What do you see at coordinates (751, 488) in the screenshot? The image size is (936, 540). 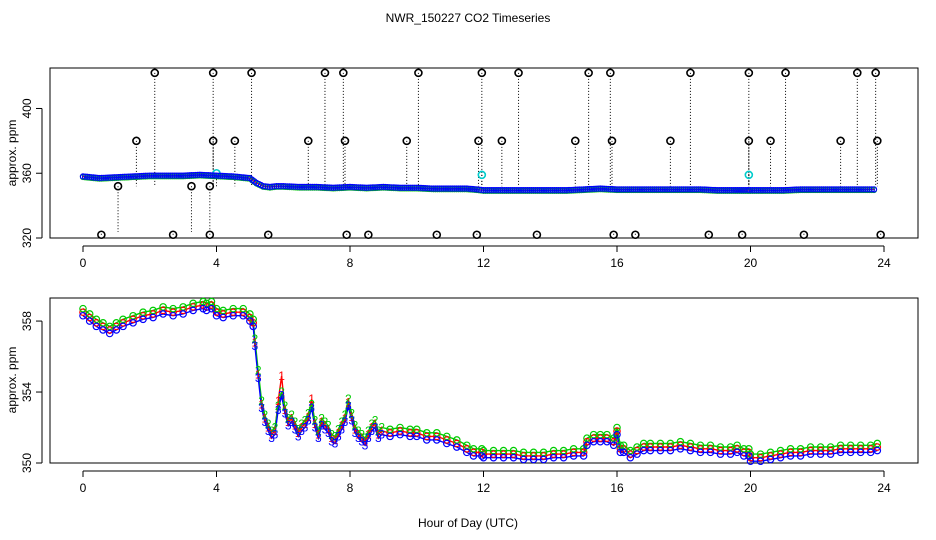 I see `bottom-x-tick-label: 20` at bounding box center [751, 488].